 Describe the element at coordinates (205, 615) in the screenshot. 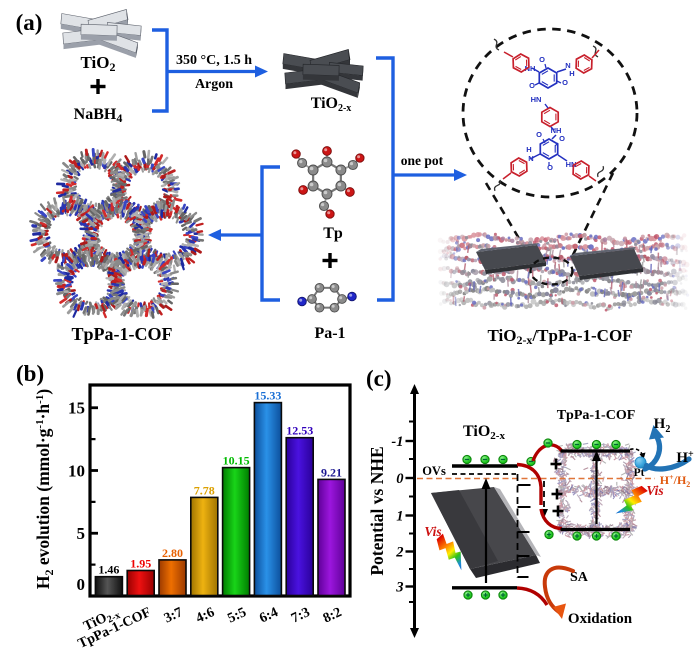

I see `svg-text: 4:6` at that location.